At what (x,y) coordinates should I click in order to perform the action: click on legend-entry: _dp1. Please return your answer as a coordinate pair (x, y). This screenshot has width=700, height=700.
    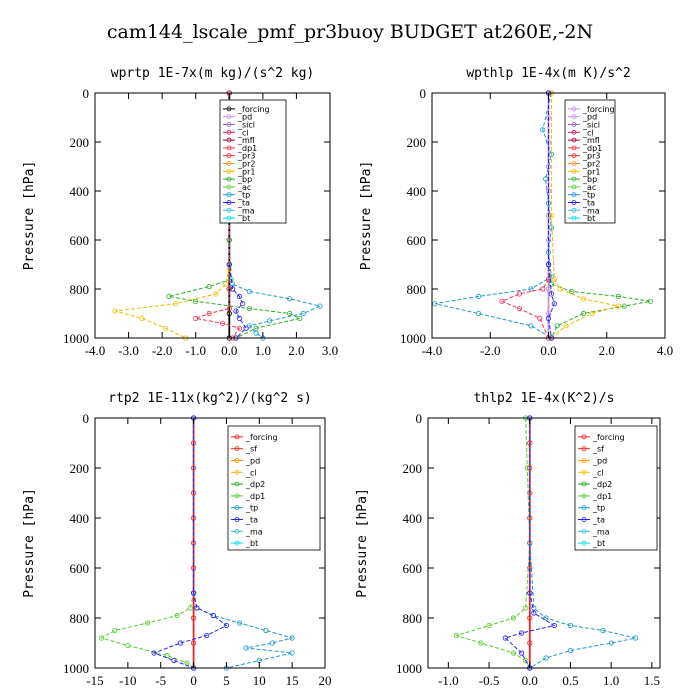
    Looking at the image, I should click on (592, 148).